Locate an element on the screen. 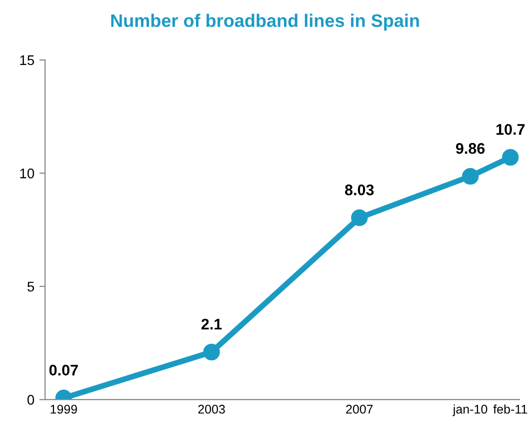 This screenshot has height=444, width=530. x-tick-label: jan-10 is located at coordinates (470, 410).